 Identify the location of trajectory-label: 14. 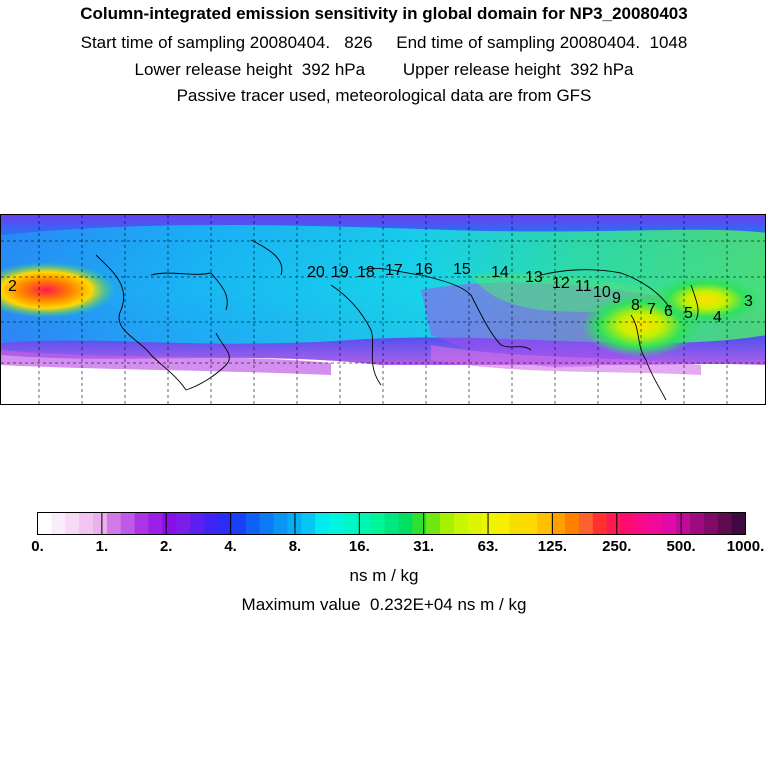
(500, 272).